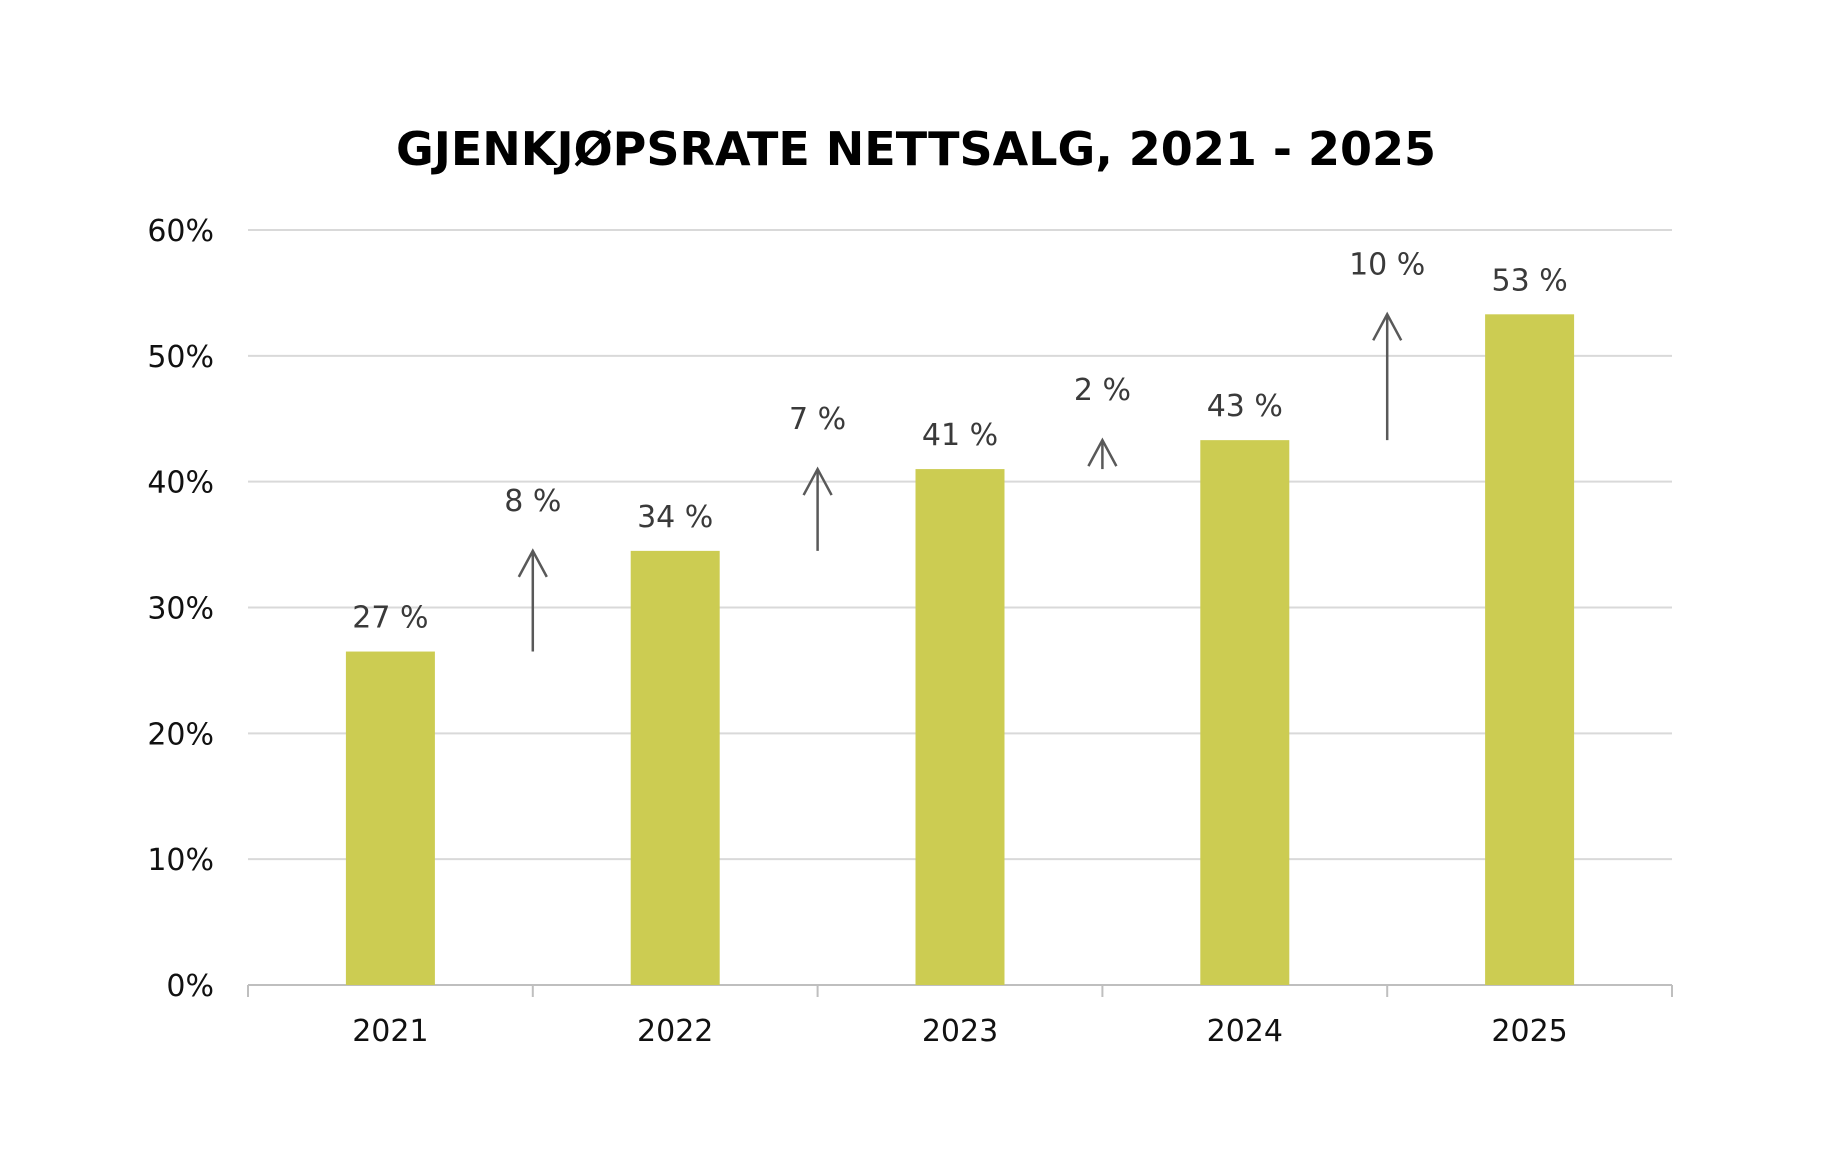 This screenshot has width=1833, height=1155. I want to click on change-label: 8 %, so click(532, 501).